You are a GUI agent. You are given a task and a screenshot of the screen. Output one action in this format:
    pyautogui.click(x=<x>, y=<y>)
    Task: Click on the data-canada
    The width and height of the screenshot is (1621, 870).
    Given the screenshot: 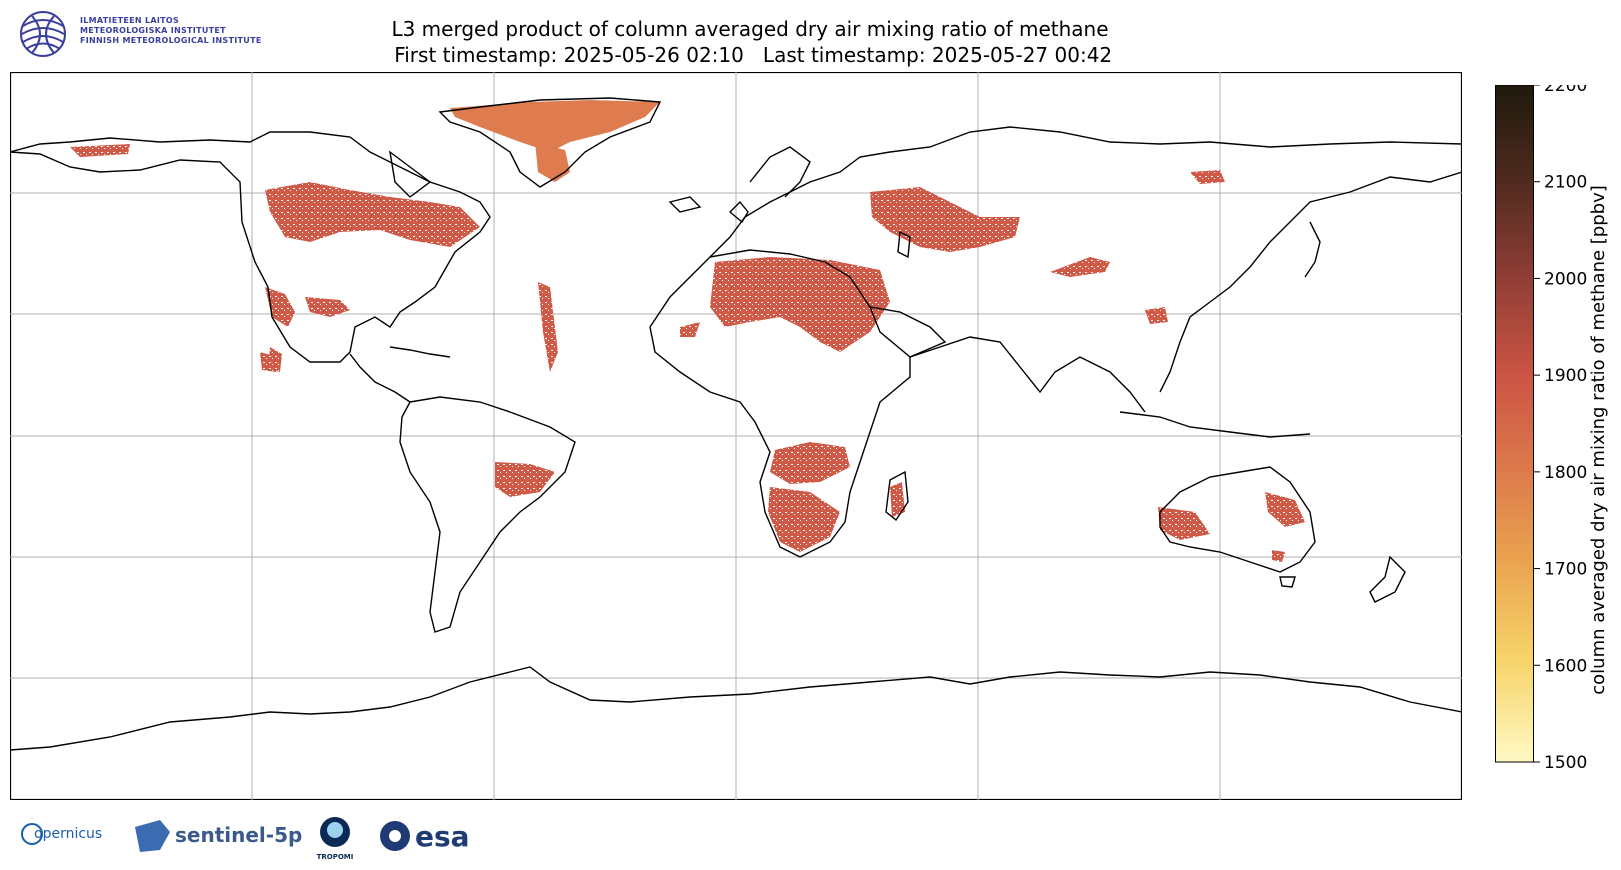 What is the action you would take?
    pyautogui.click(x=372, y=214)
    